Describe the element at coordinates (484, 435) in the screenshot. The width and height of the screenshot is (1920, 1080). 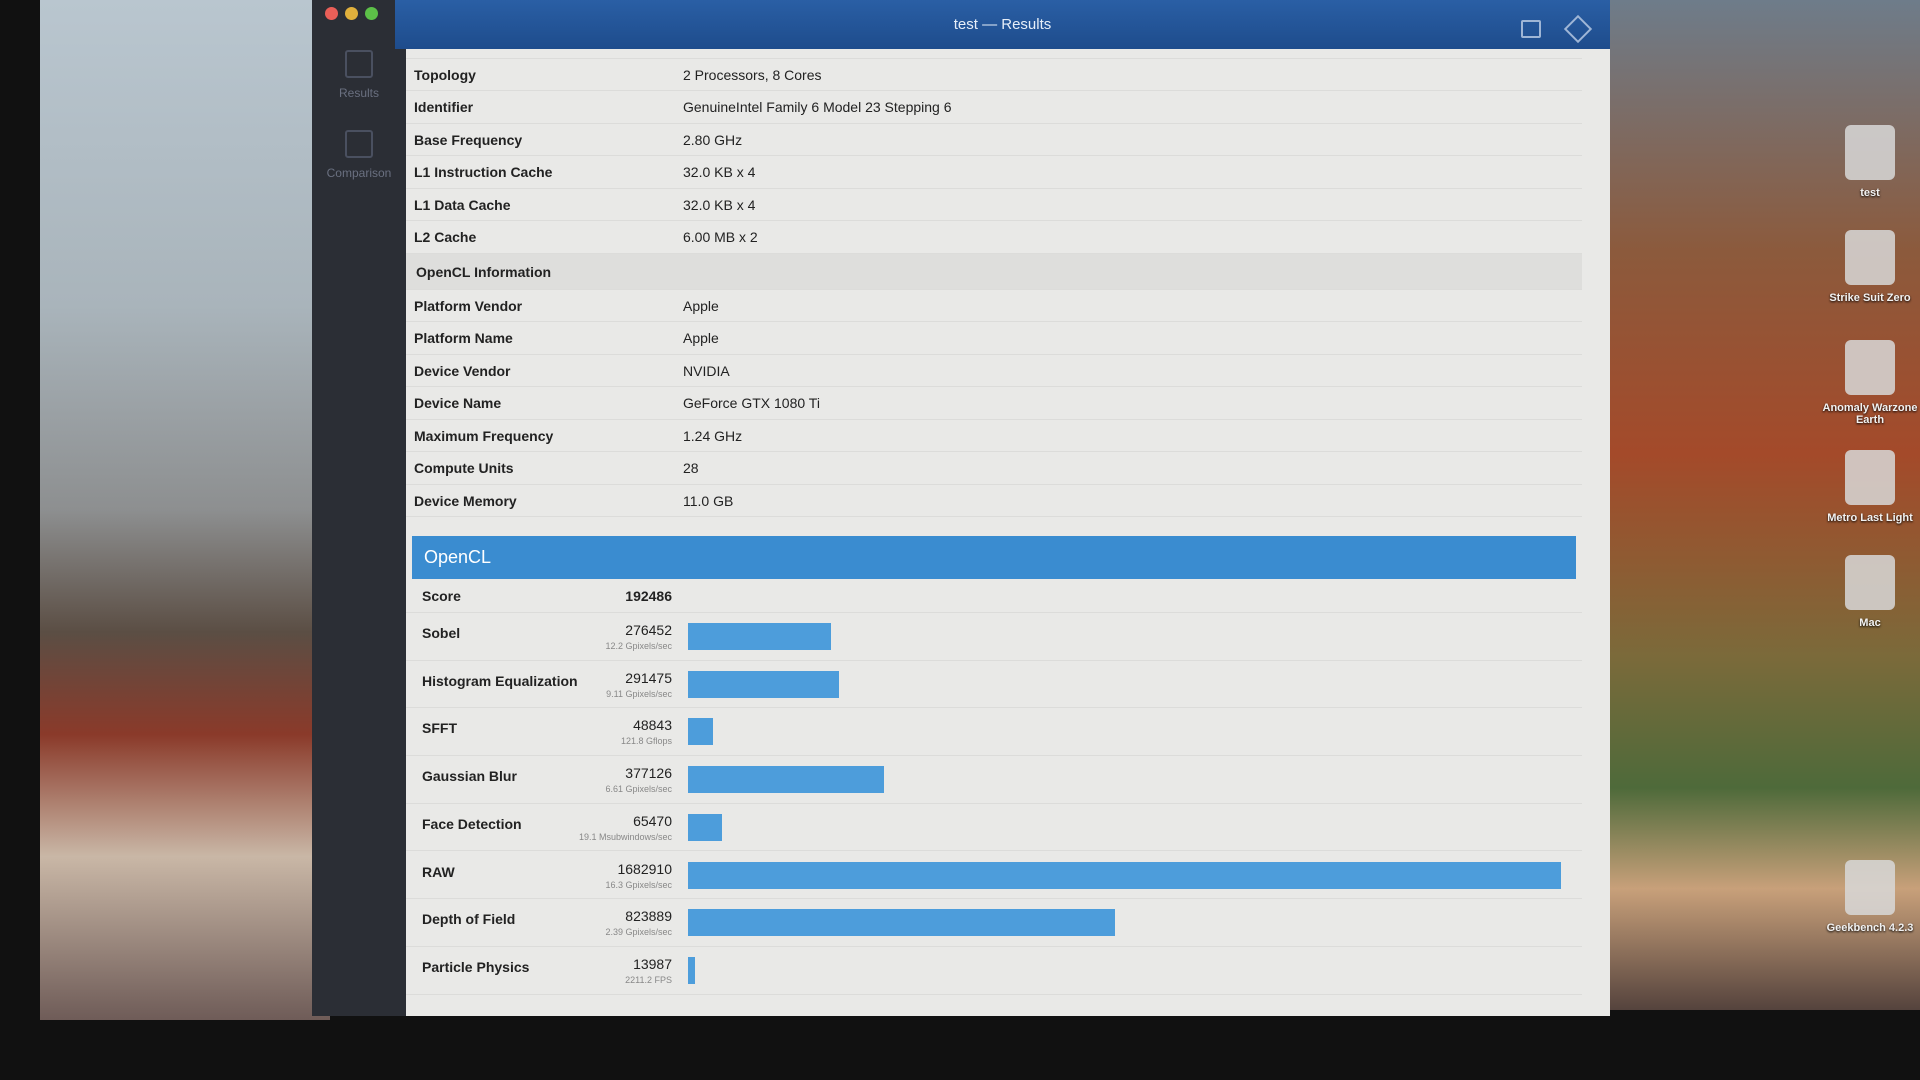
I see `info-label: Maximum Frequency` at that location.